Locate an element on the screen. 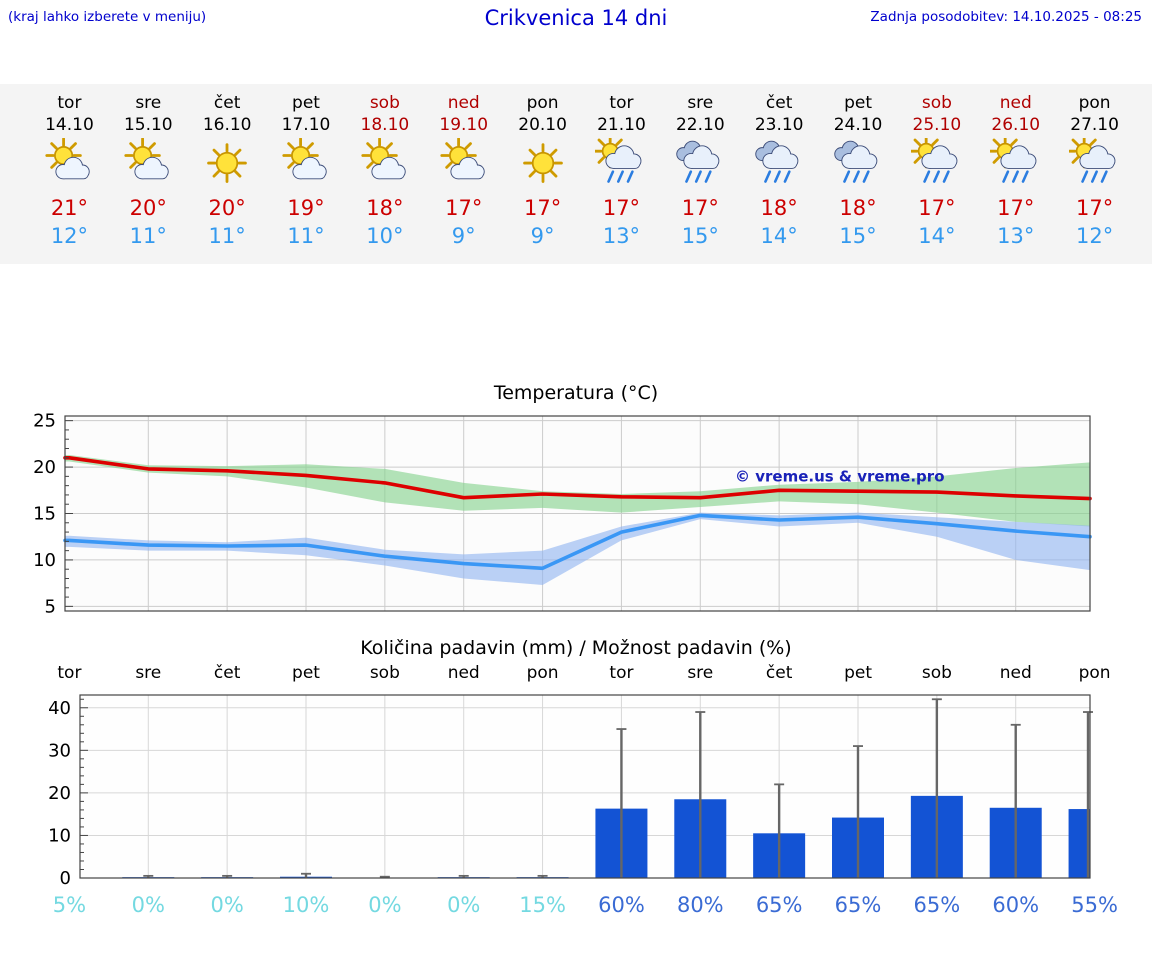 The height and width of the screenshot is (975, 1152). precip-probability-row: 5% 0% 0% 10% 0% 0% 15% 60% 80% 65% 65% 65% 60% 55% is located at coordinates (576, 905).